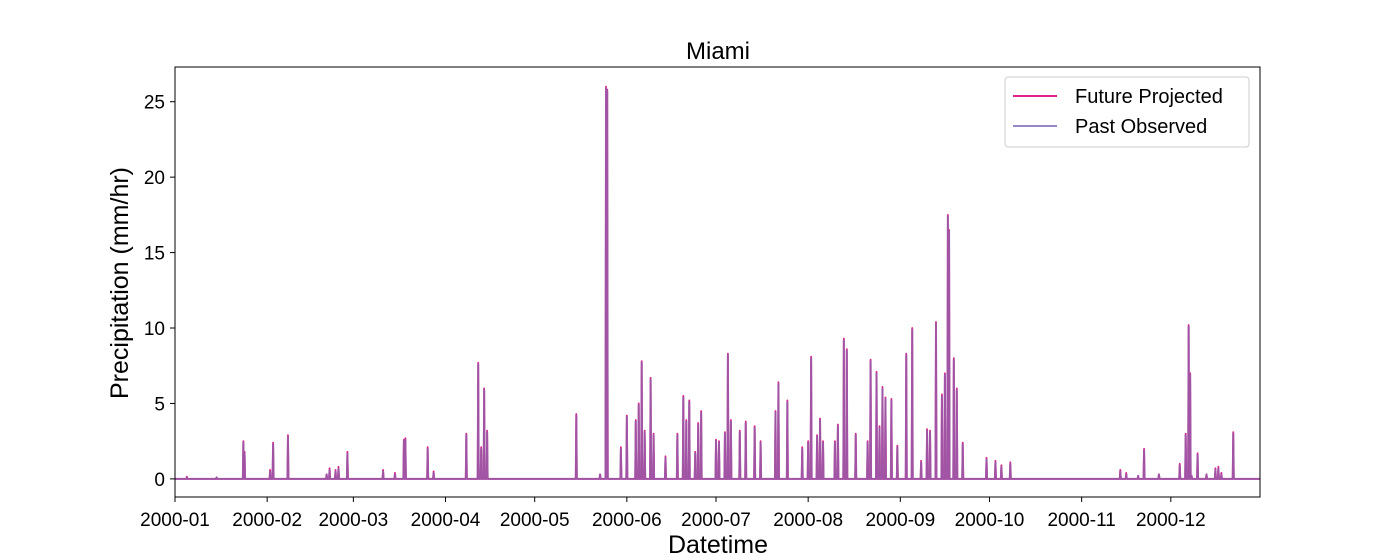  What do you see at coordinates (718, 51) in the screenshot?
I see `chart-title: Miami` at bounding box center [718, 51].